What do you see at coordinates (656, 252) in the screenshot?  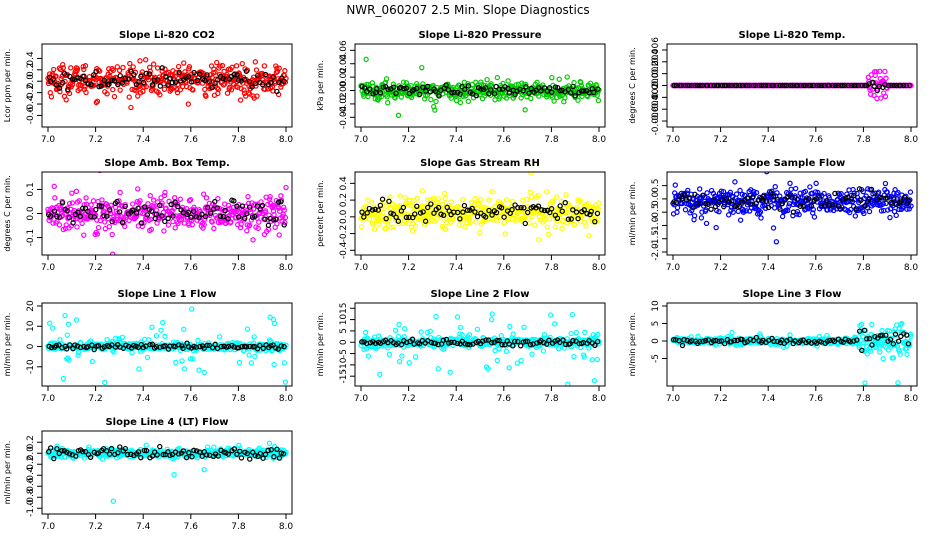 I see `y-tick-label: -2.0` at bounding box center [656, 252].